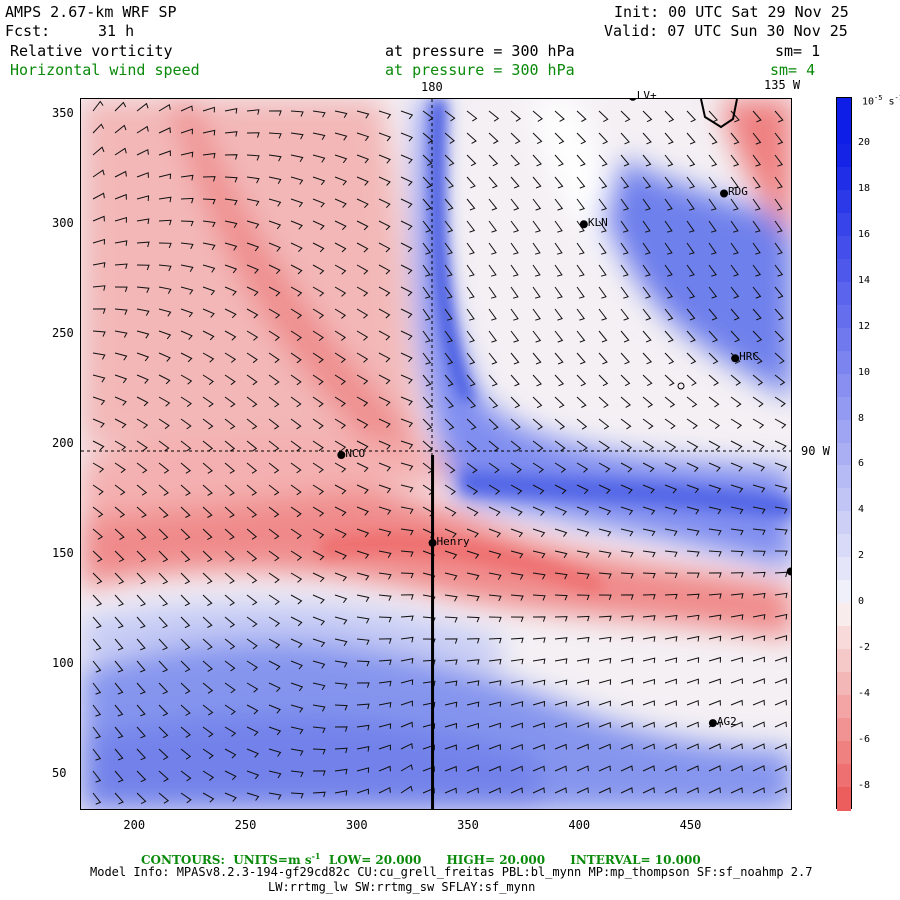  Describe the element at coordinates (480, 70) in the screenshot. I see `field2-level: at pressure = 300 hPa` at that location.